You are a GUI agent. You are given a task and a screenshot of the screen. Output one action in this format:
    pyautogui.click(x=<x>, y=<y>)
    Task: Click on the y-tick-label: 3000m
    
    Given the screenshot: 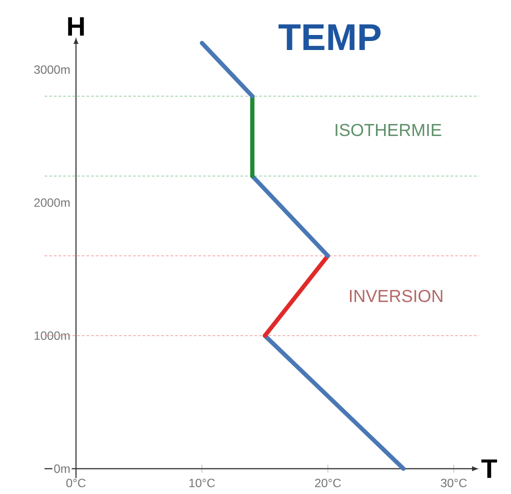 What is the action you would take?
    pyautogui.click(x=52, y=69)
    